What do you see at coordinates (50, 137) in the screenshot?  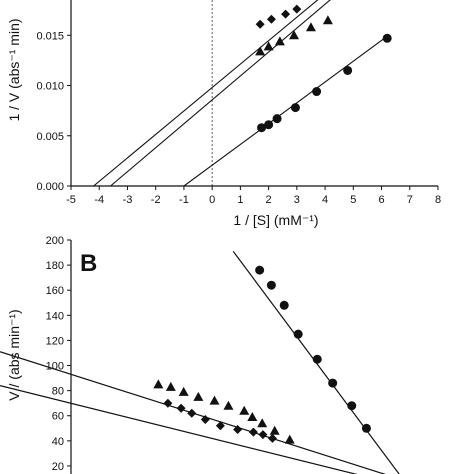 I see `chart-a-y-tick-label: 0.005` at bounding box center [50, 137].